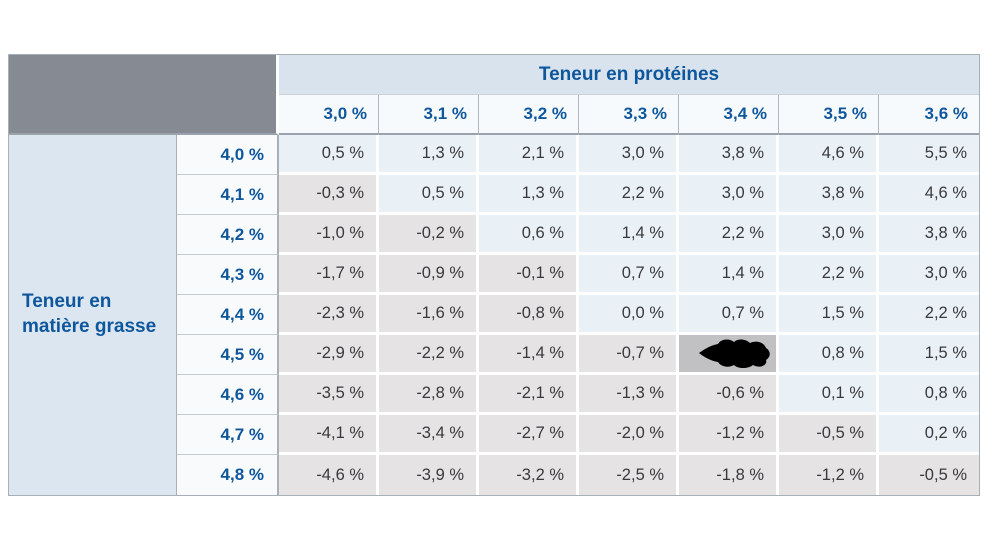 The image size is (992, 558). What do you see at coordinates (329, 435) in the screenshot?
I see `value-cell: -4,1 %` at bounding box center [329, 435].